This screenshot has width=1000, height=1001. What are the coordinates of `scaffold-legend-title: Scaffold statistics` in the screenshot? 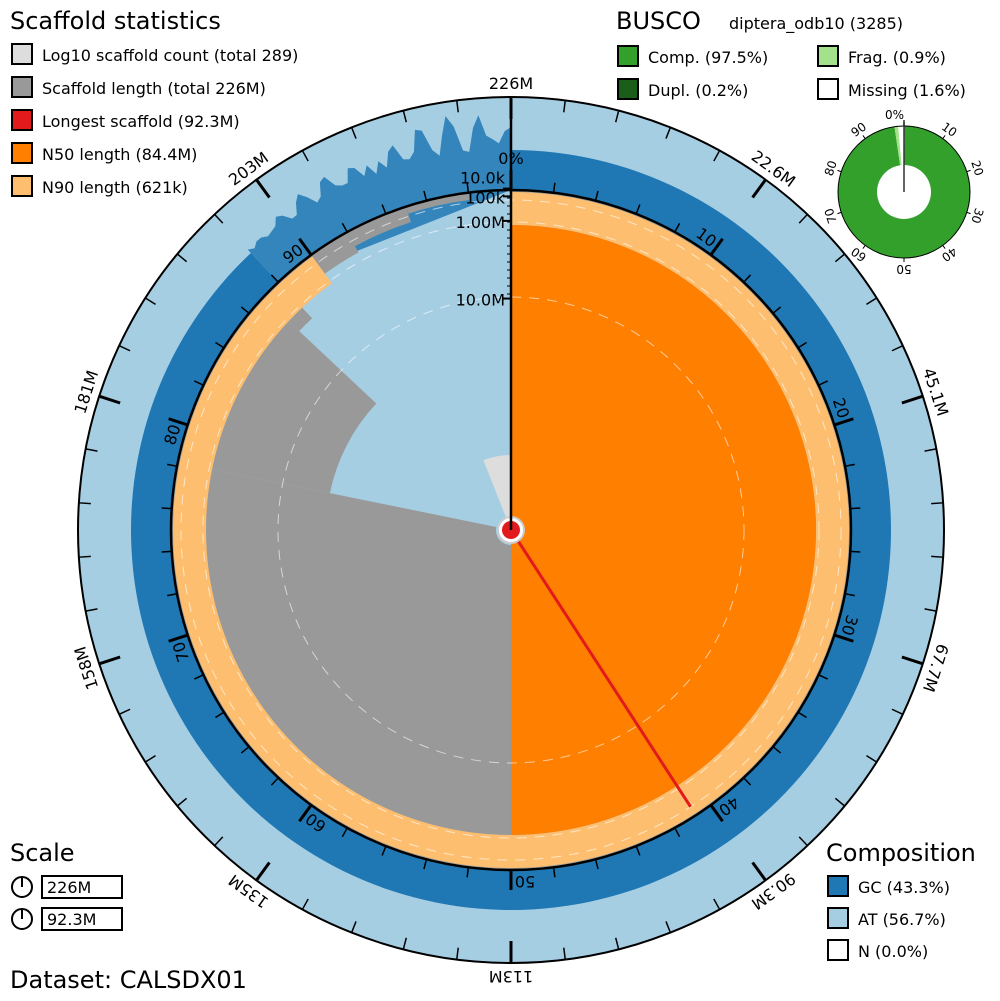 It's located at (115, 21).